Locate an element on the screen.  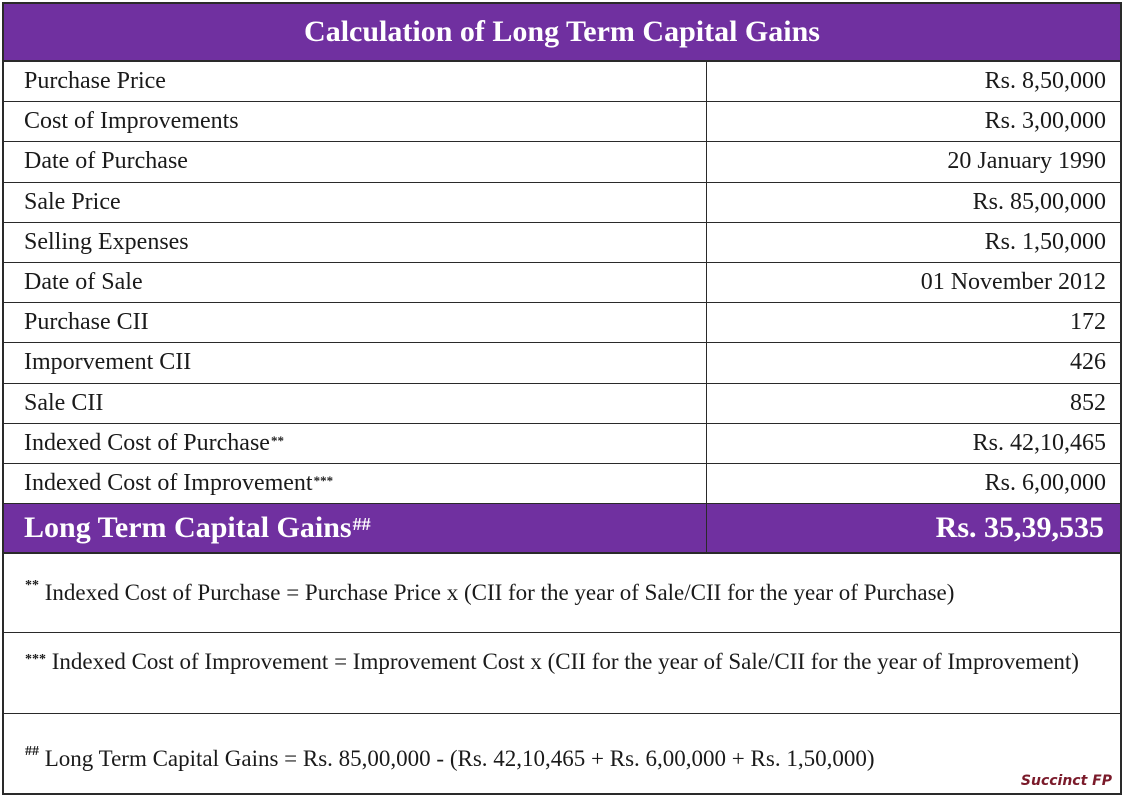
table-row: Indexed Cost of Purchase ** Rs. 42,10,465 is located at coordinates (562, 443).